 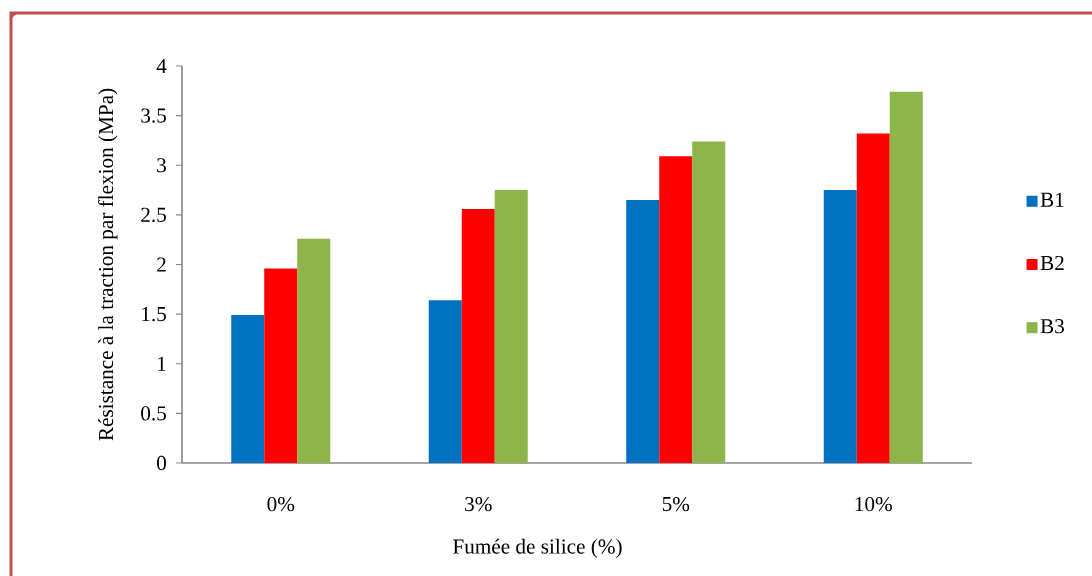 I want to click on legend-label: B2, so click(x=1052, y=262).